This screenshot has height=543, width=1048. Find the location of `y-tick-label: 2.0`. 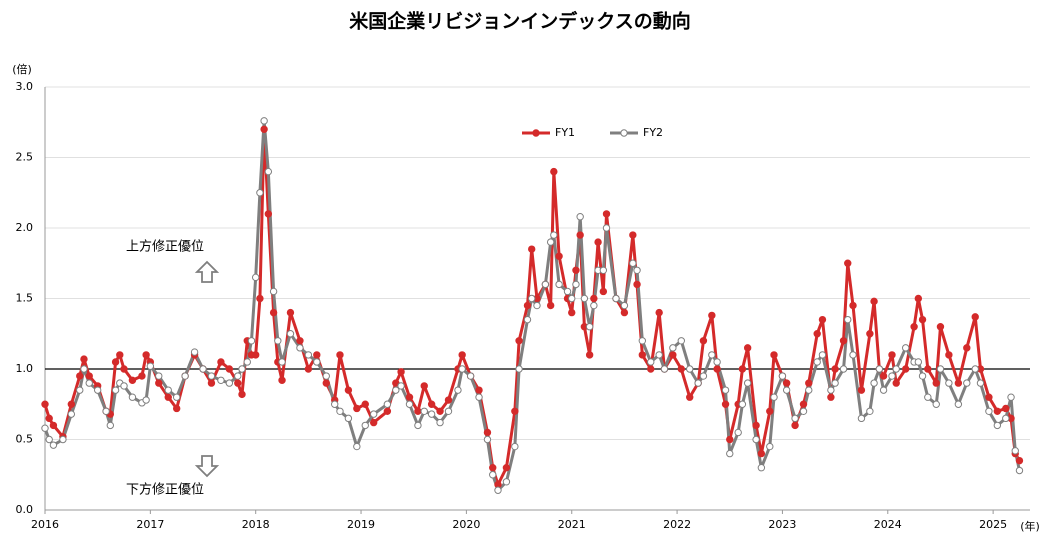

y-tick-label: 2.0 is located at coordinates (25, 227).